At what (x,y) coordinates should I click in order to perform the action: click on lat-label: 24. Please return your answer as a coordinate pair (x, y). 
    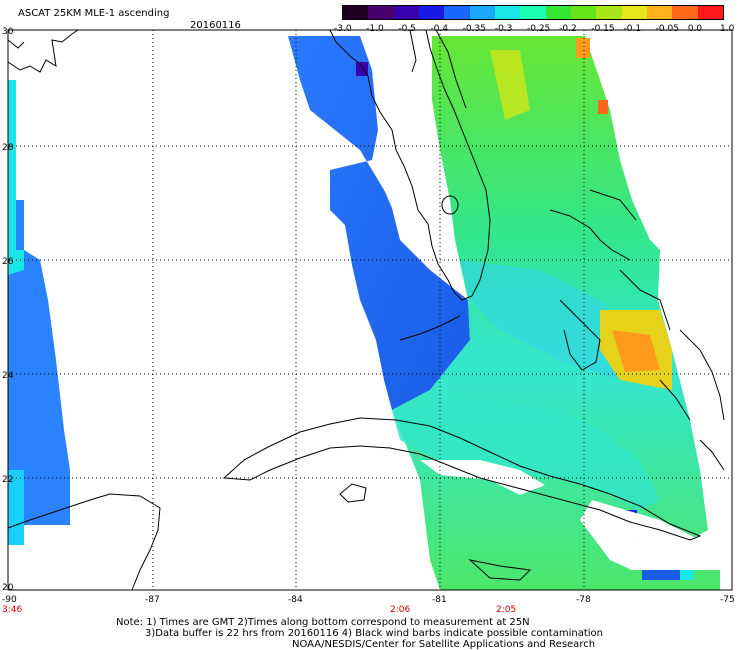
    Looking at the image, I should click on (8, 376).